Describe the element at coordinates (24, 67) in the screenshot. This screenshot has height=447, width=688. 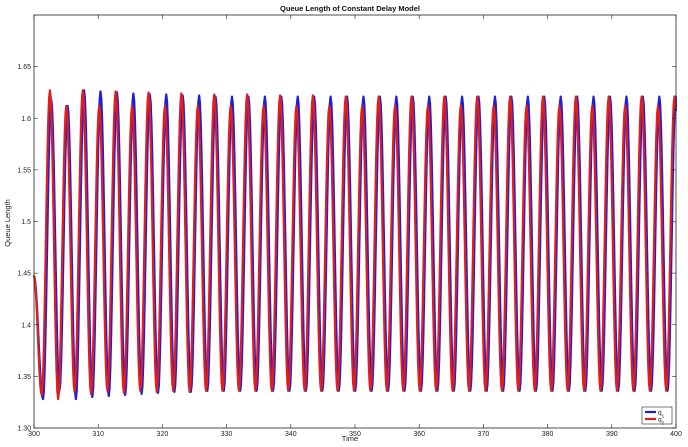
I see `y-tick-label: 1.65` at that location.